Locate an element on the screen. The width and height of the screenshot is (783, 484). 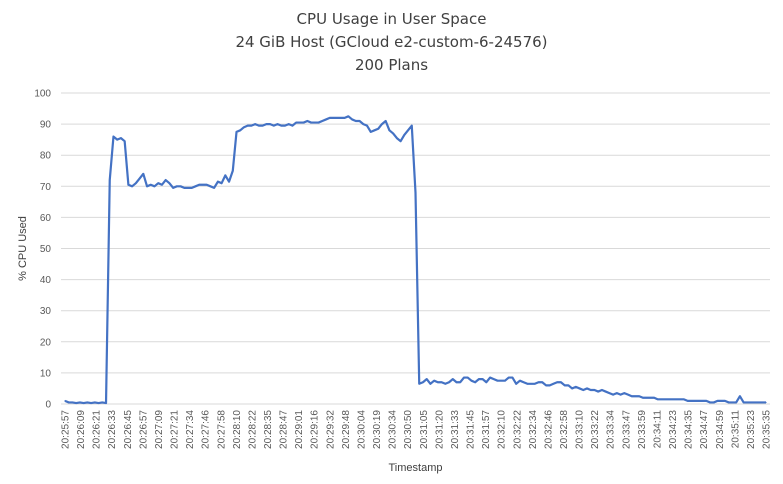
x-tick-label: 20:31:57 is located at coordinates (486, 429).